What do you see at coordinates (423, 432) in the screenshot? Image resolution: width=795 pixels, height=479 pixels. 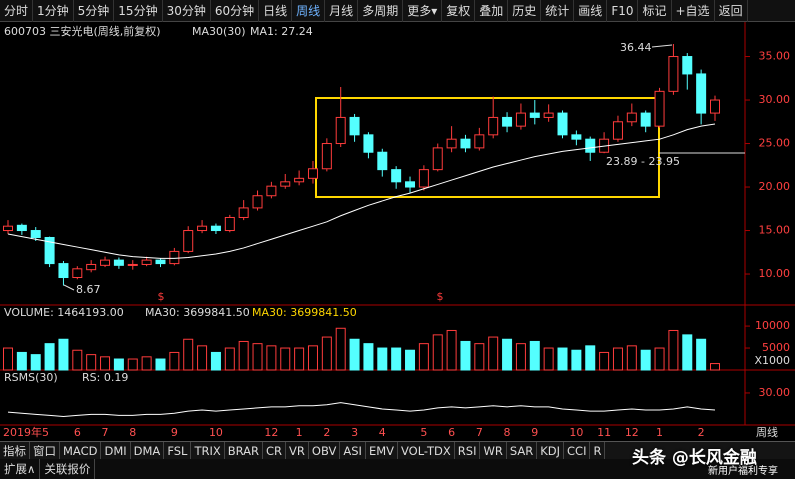 I see `x-tick-label: 5` at bounding box center [423, 432].